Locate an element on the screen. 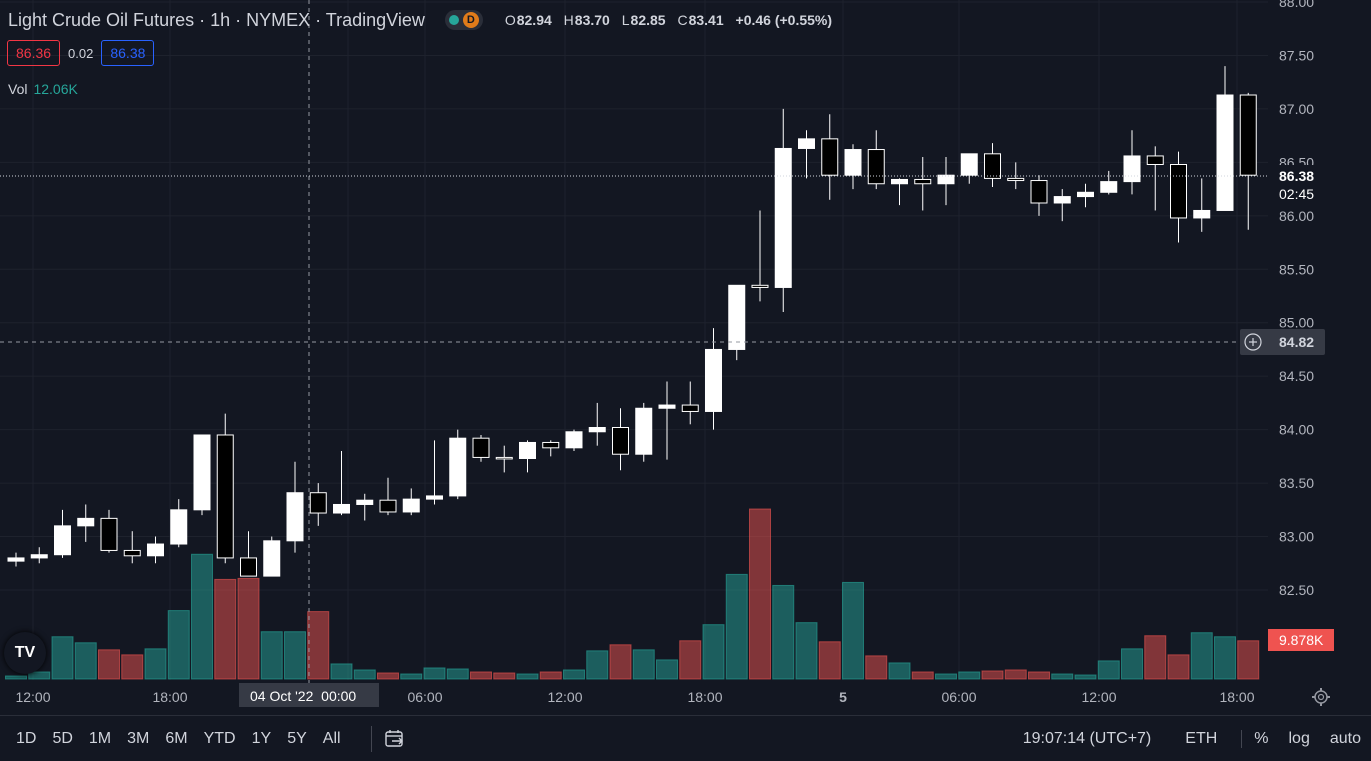 The width and height of the screenshot is (1371, 761). auto-scale-button: auto is located at coordinates (1345, 738).